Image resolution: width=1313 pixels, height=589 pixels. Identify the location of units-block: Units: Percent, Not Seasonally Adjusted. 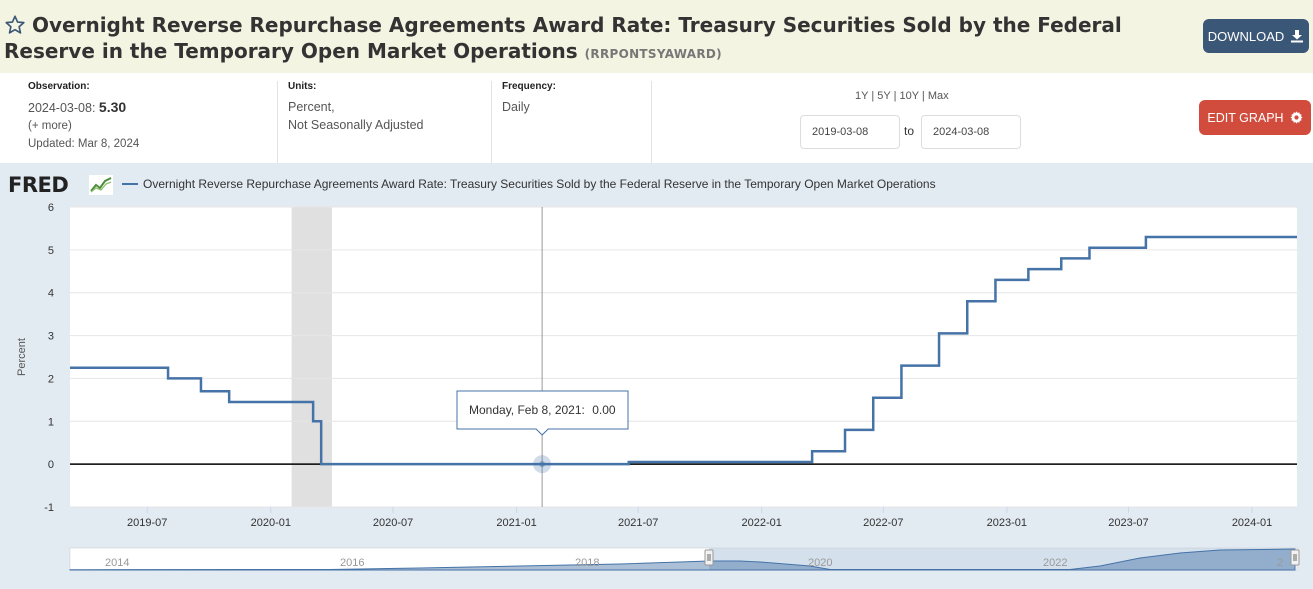
(388, 122).